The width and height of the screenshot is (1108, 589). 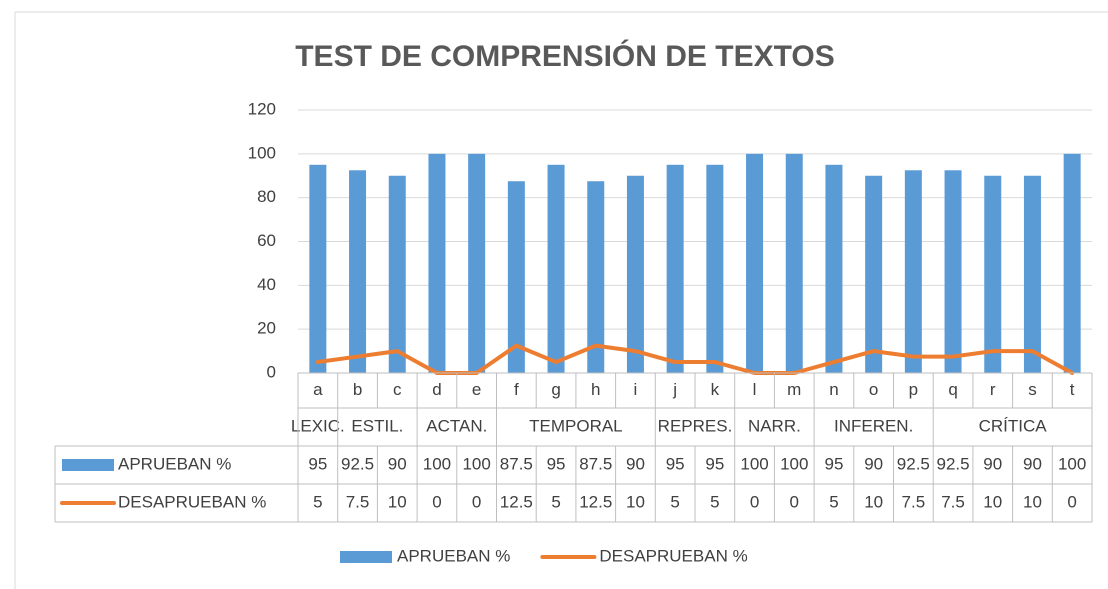 What do you see at coordinates (88, 465) in the screenshot?
I see `table-legend-key` at bounding box center [88, 465].